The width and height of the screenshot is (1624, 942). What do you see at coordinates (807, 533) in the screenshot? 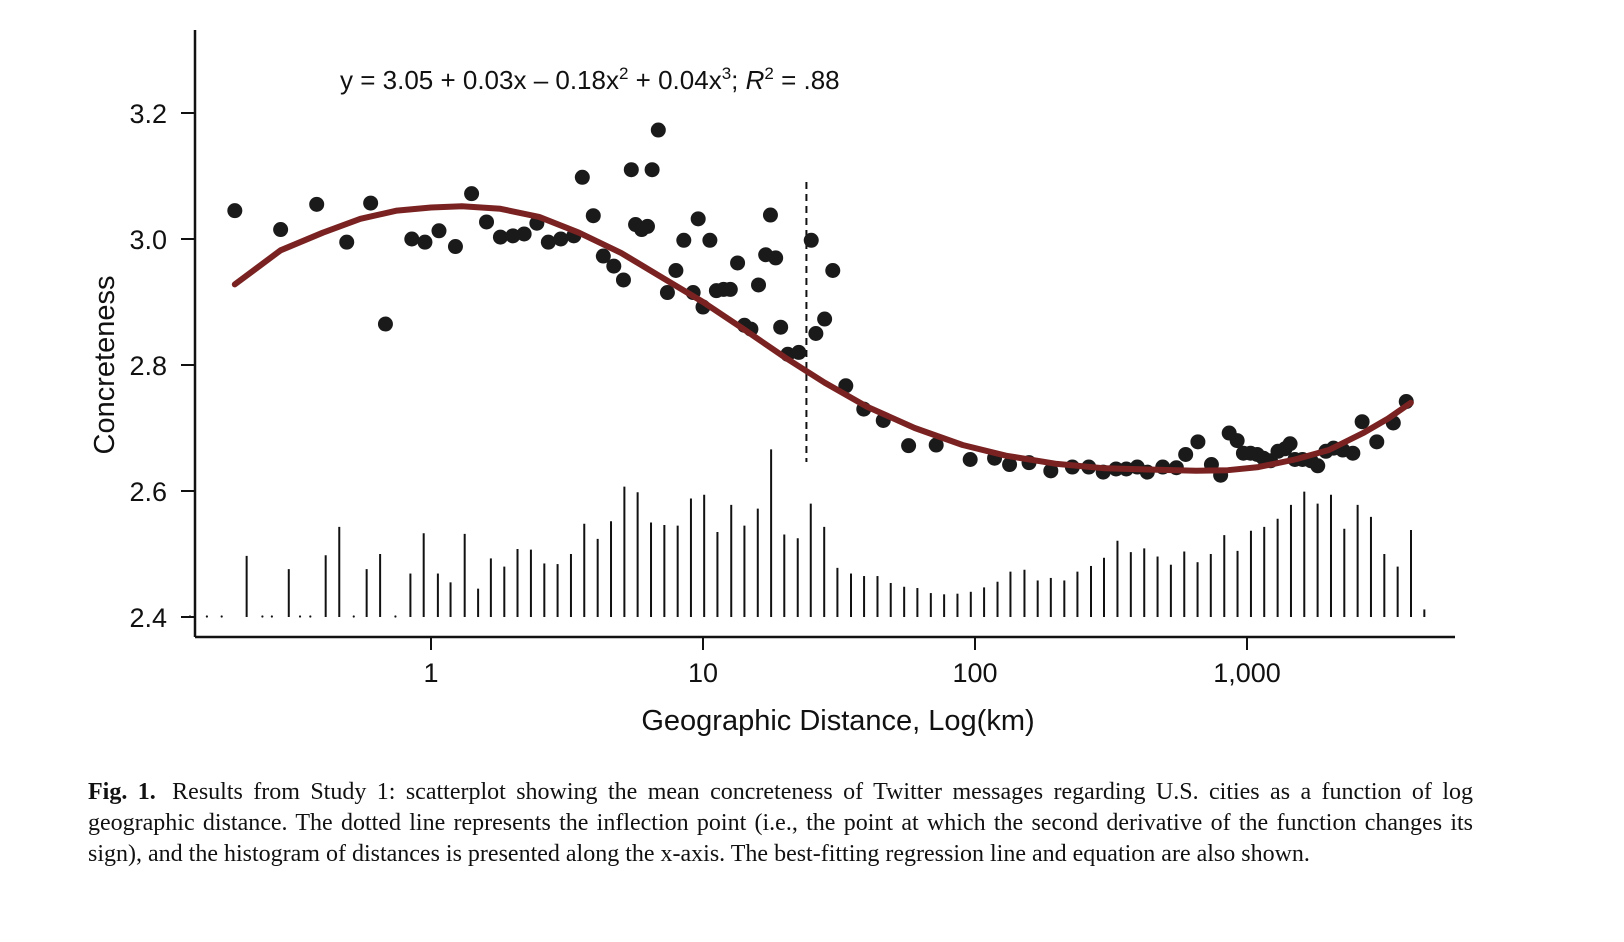
I see `histogram-bars` at bounding box center [807, 533].